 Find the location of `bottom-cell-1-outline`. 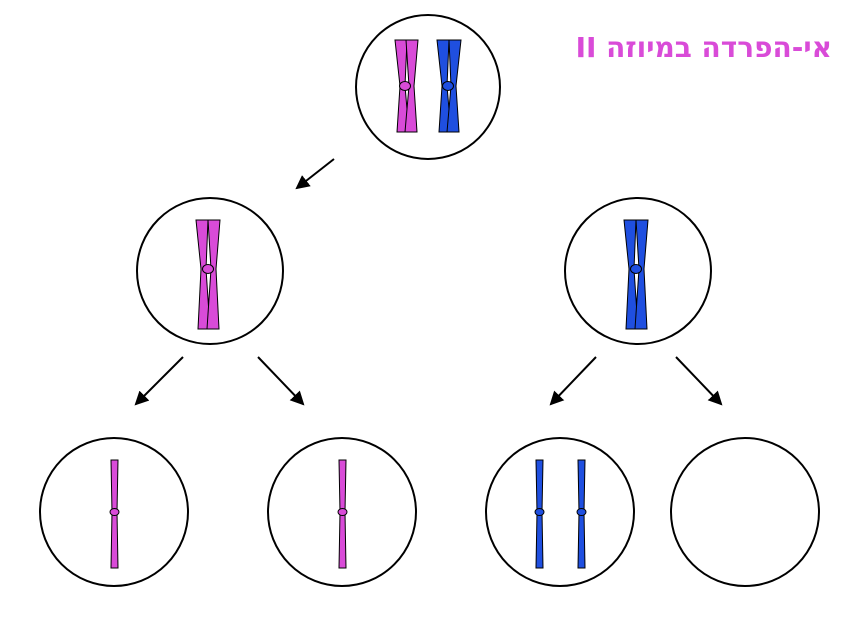

bottom-cell-1-outline is located at coordinates (114, 512).